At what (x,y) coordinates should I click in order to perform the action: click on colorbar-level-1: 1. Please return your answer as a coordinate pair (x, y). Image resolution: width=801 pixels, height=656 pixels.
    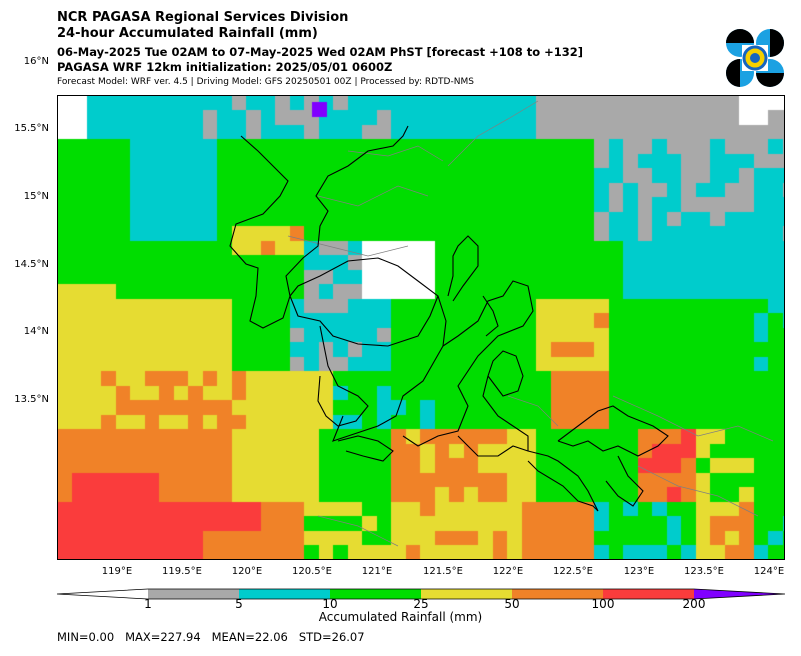
    Looking at the image, I should click on (148, 604).